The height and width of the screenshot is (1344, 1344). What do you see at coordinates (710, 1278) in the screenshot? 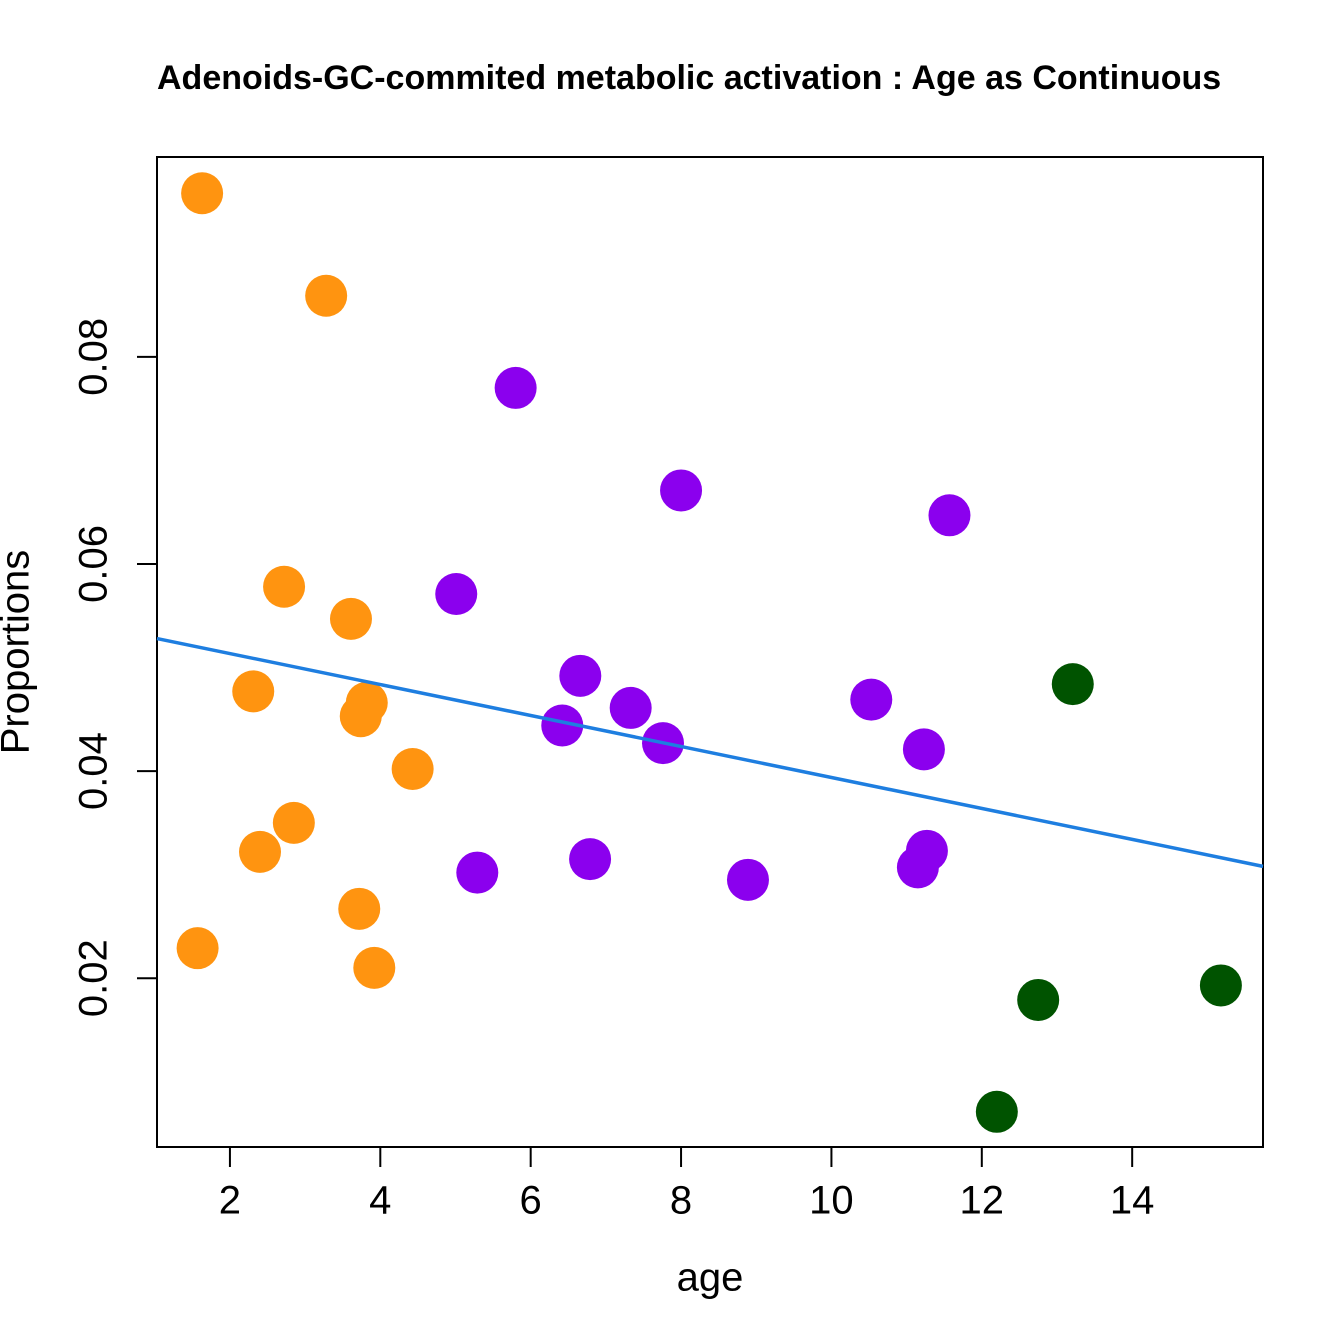
I see `x-axis-label: age` at bounding box center [710, 1278].